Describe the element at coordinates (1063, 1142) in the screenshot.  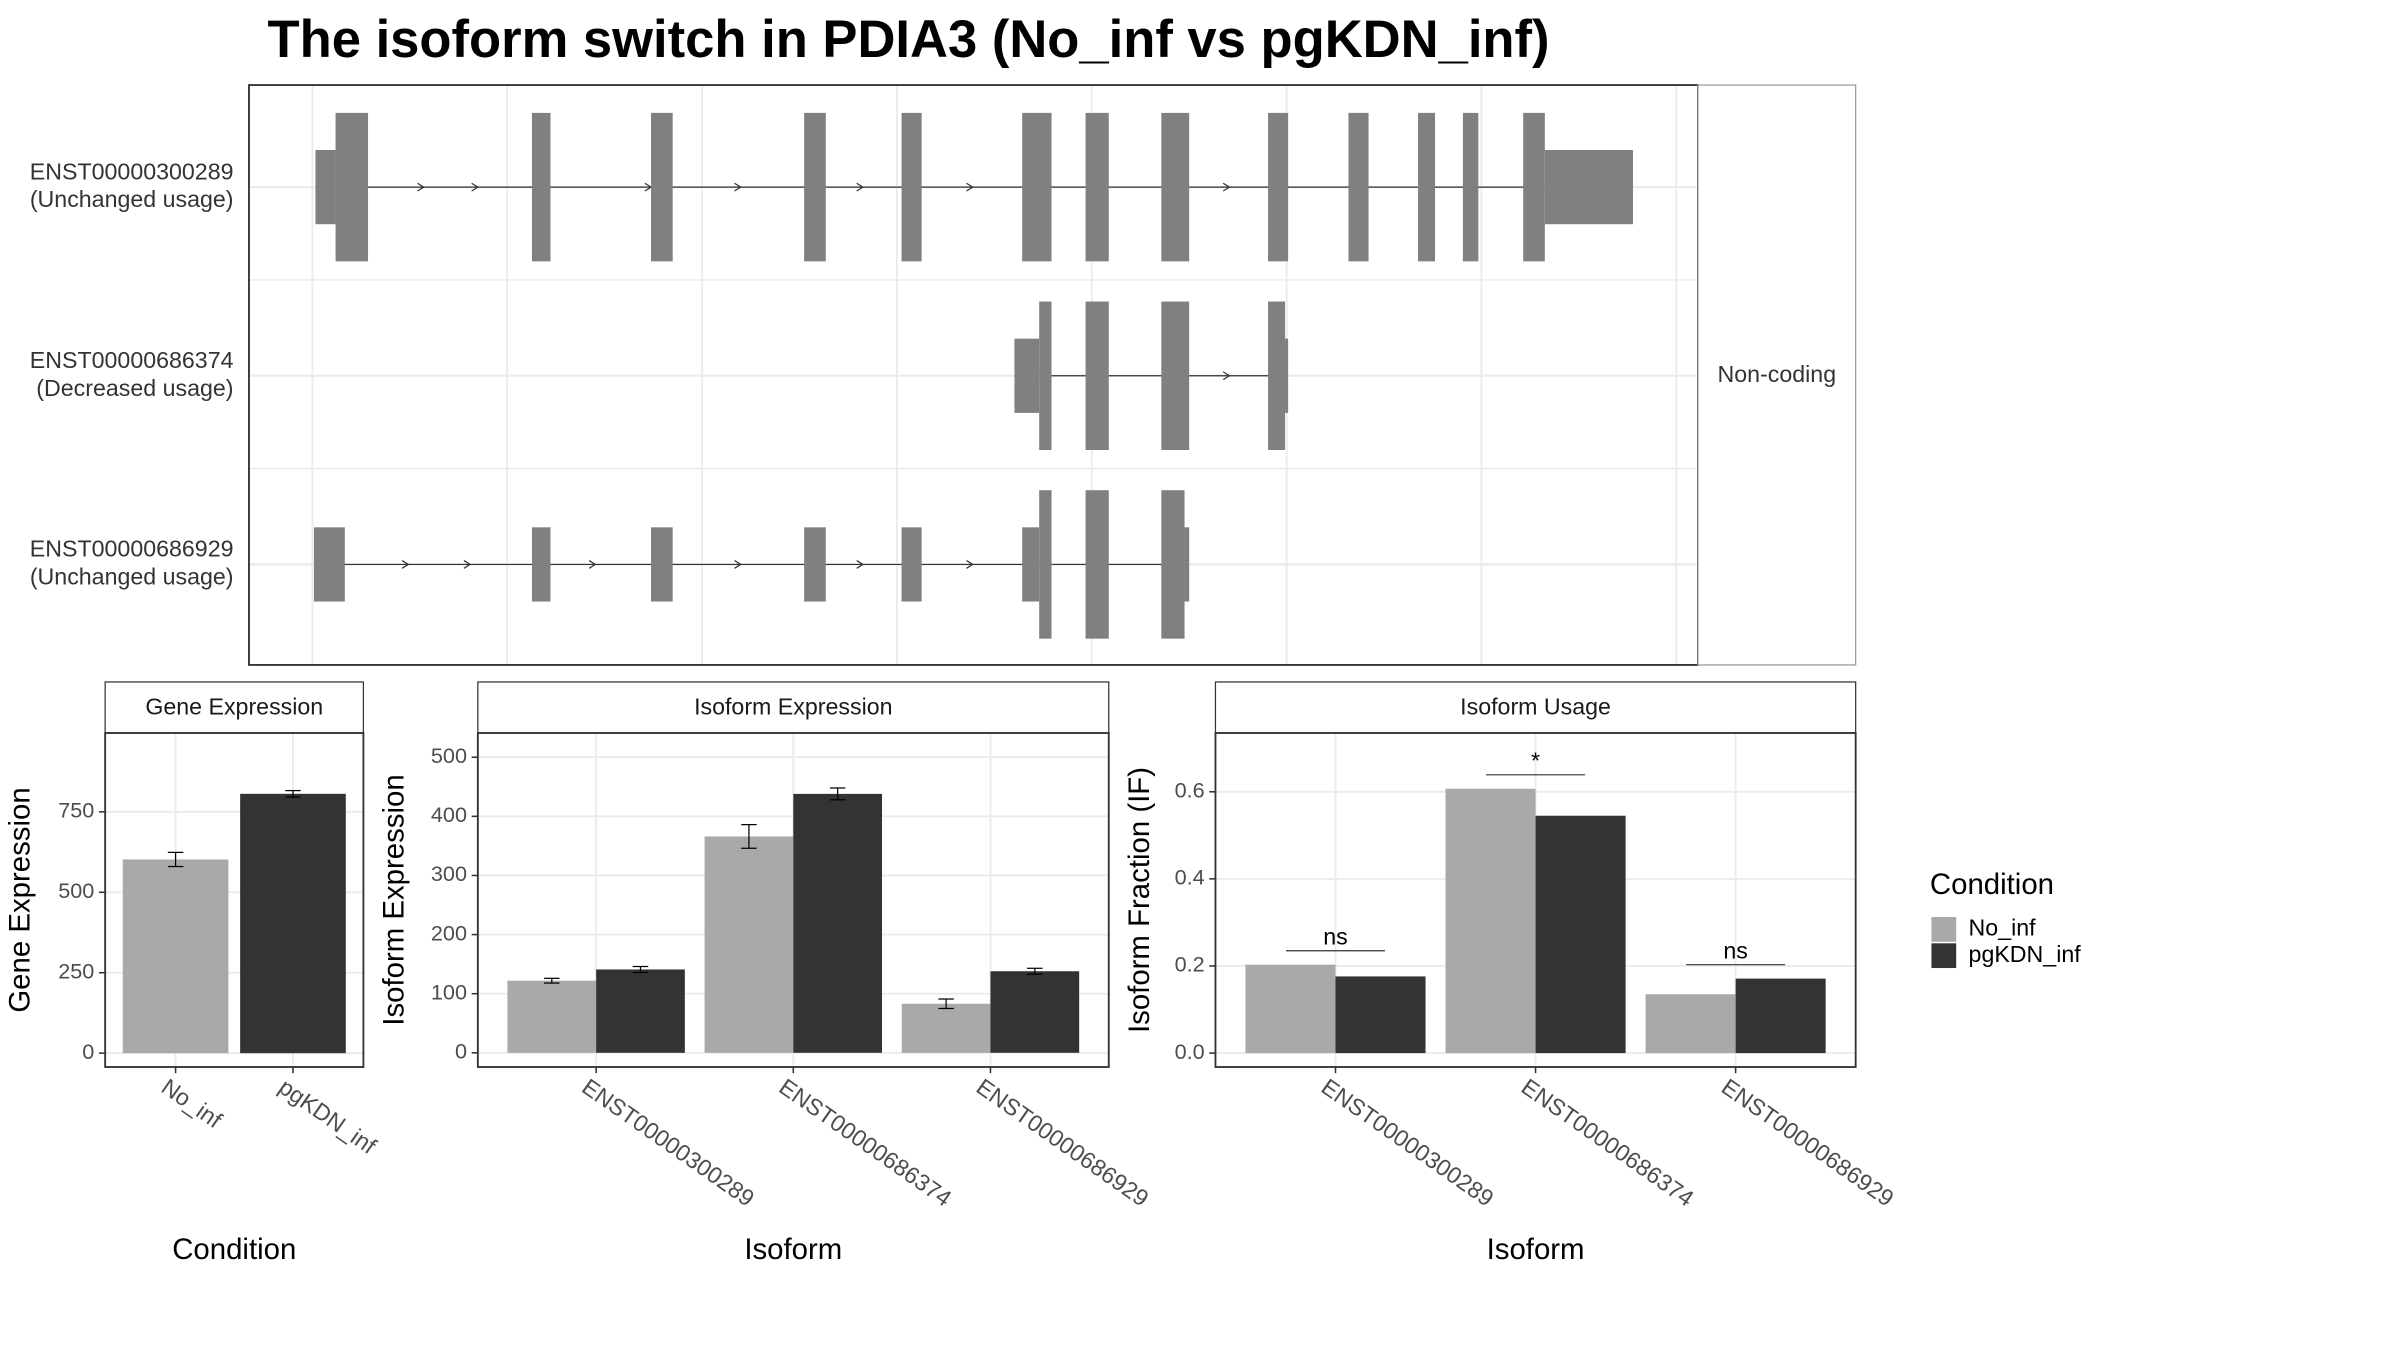
I see `x-tick-label: ENST00000686929` at that location.